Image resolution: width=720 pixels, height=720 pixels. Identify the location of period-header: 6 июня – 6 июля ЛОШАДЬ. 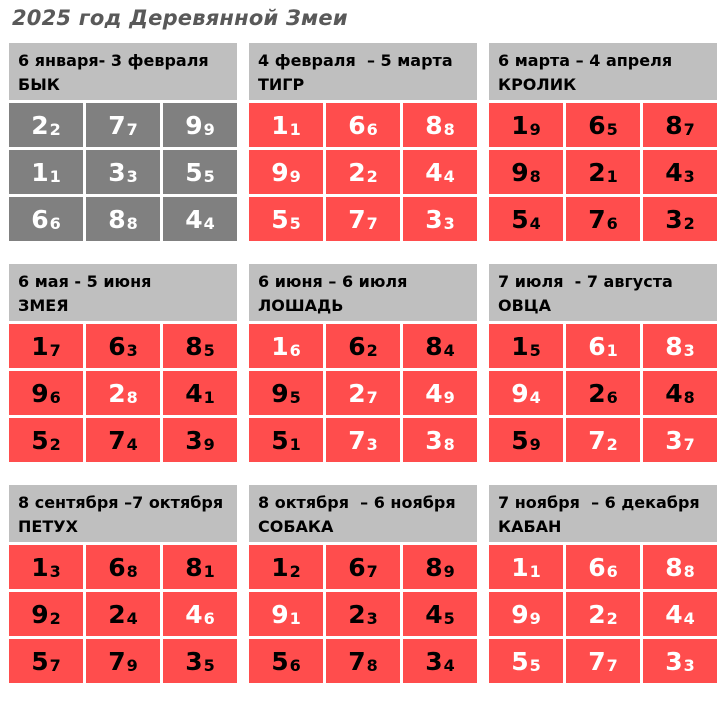
(363, 292).